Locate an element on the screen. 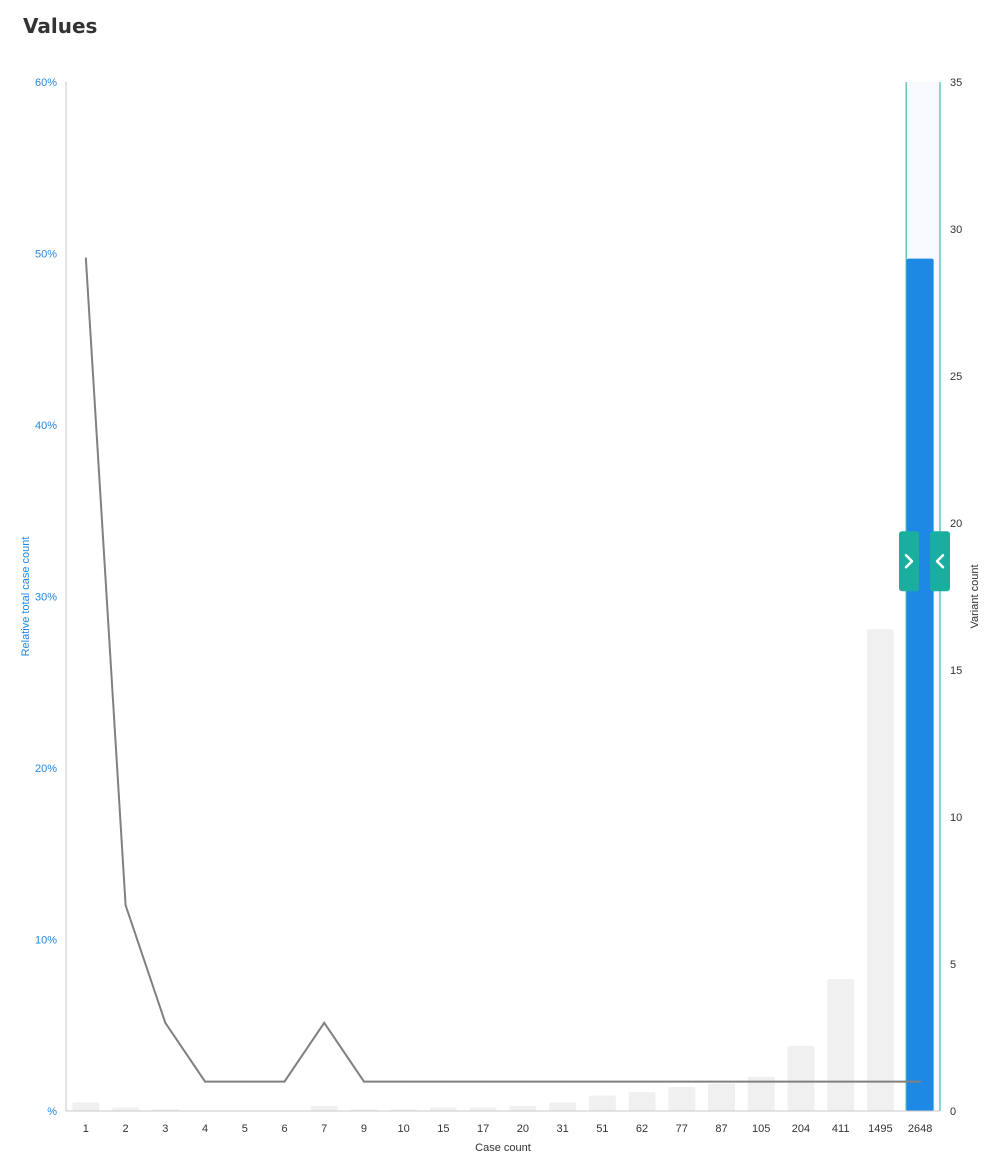  x-tick-label: 6 is located at coordinates (284, 1129).